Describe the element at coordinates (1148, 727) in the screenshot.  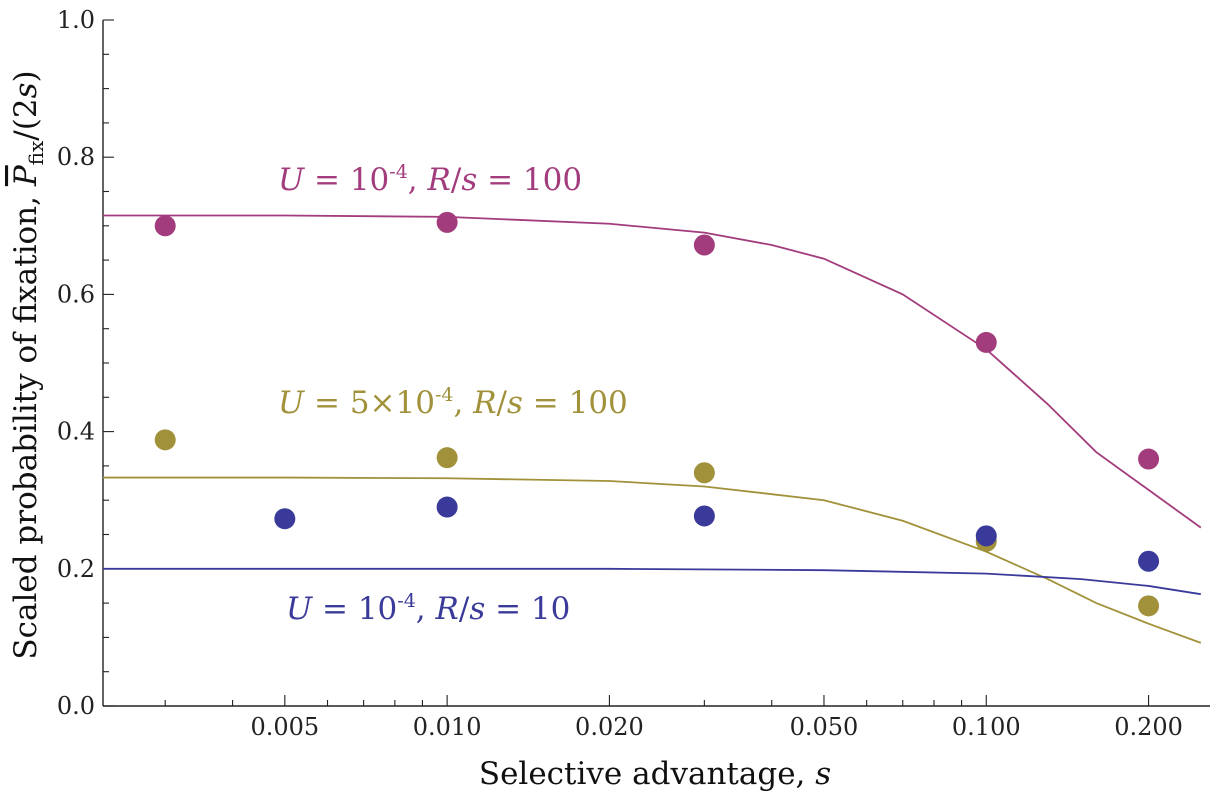
I see `x-tick-label: 0.200` at that location.